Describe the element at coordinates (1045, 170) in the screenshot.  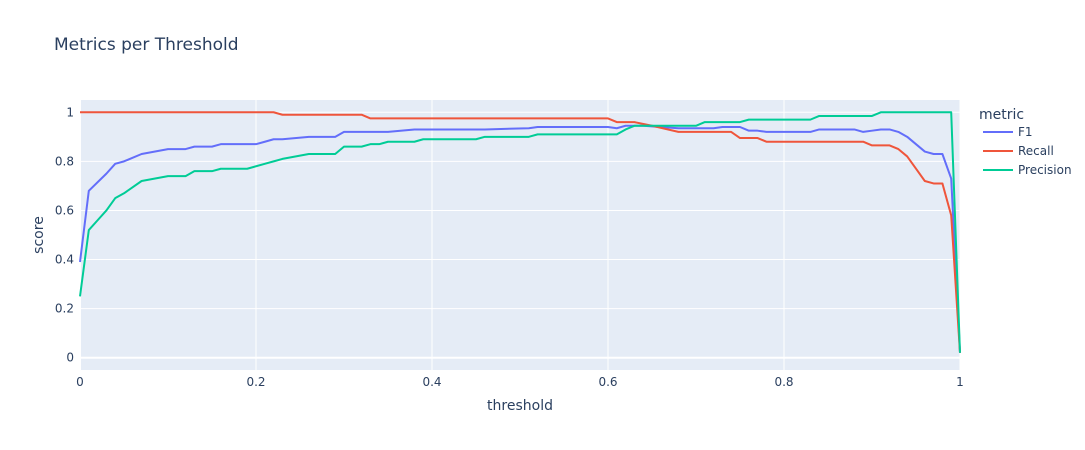
I see `legend-label: Precision` at that location.